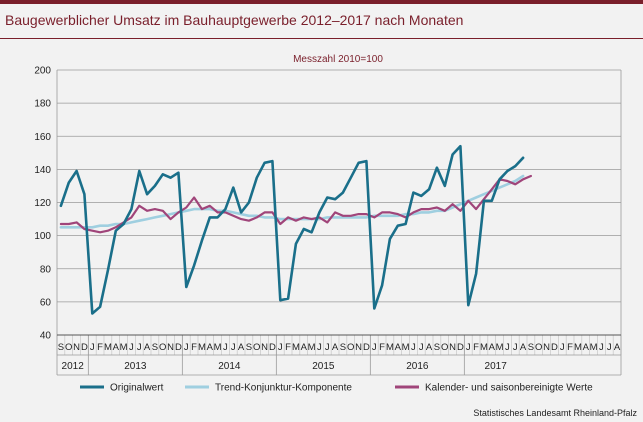  I want to click on year-label: 2017, so click(496, 366).